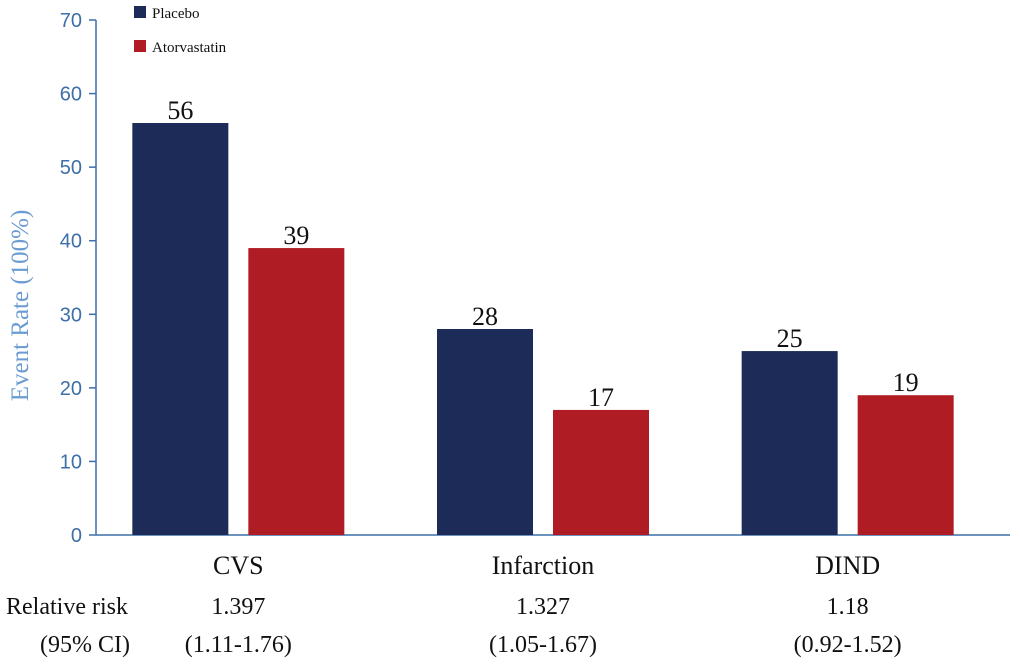  I want to click on legend: Placebo Atorvastatin, so click(180, 31).